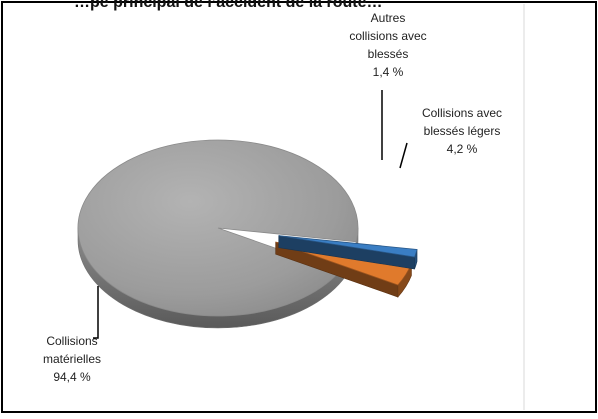 This screenshot has height=419, width=598. I want to click on pie-slice-top, so click(348, 246).